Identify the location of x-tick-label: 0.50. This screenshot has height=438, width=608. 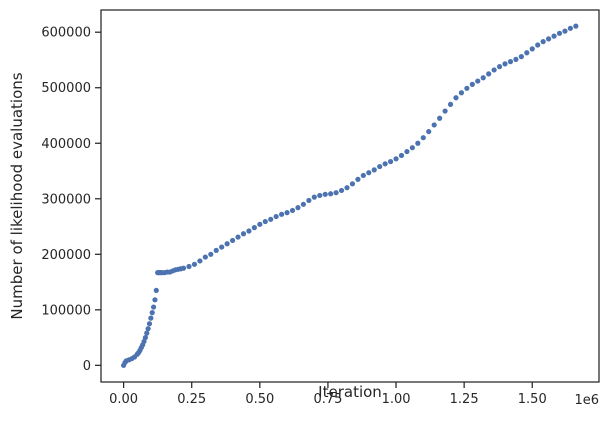
(259, 399).